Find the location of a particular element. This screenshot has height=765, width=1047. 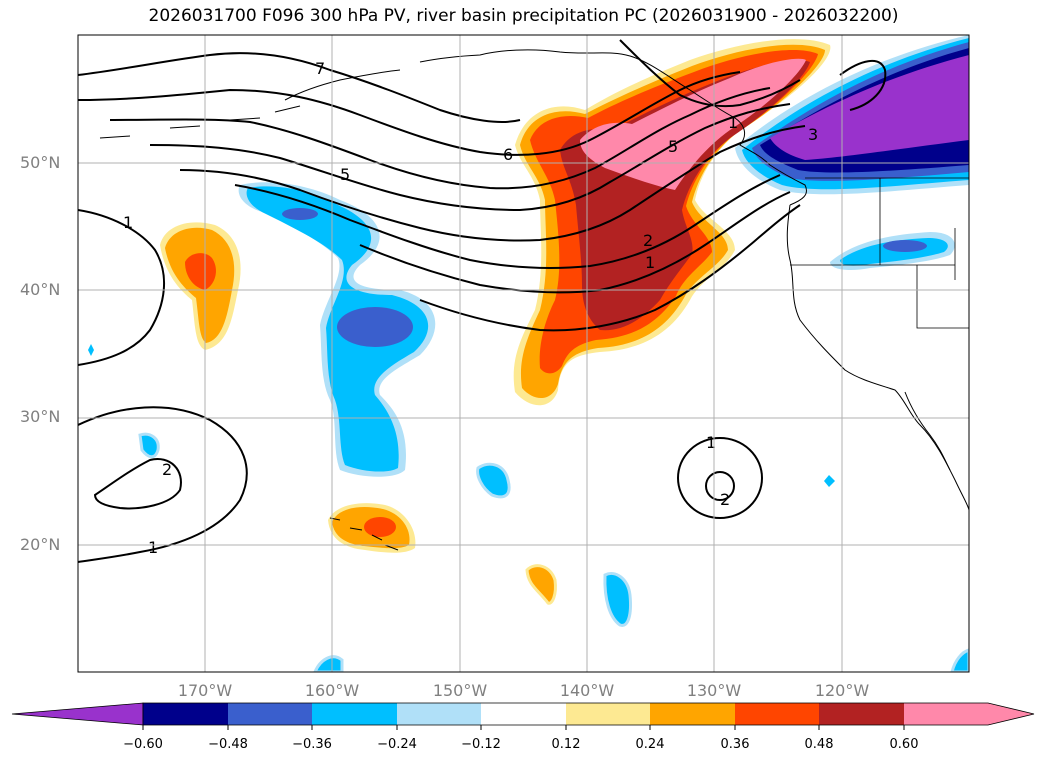

colorbar-tick-label: −0.12 is located at coordinates (481, 744).